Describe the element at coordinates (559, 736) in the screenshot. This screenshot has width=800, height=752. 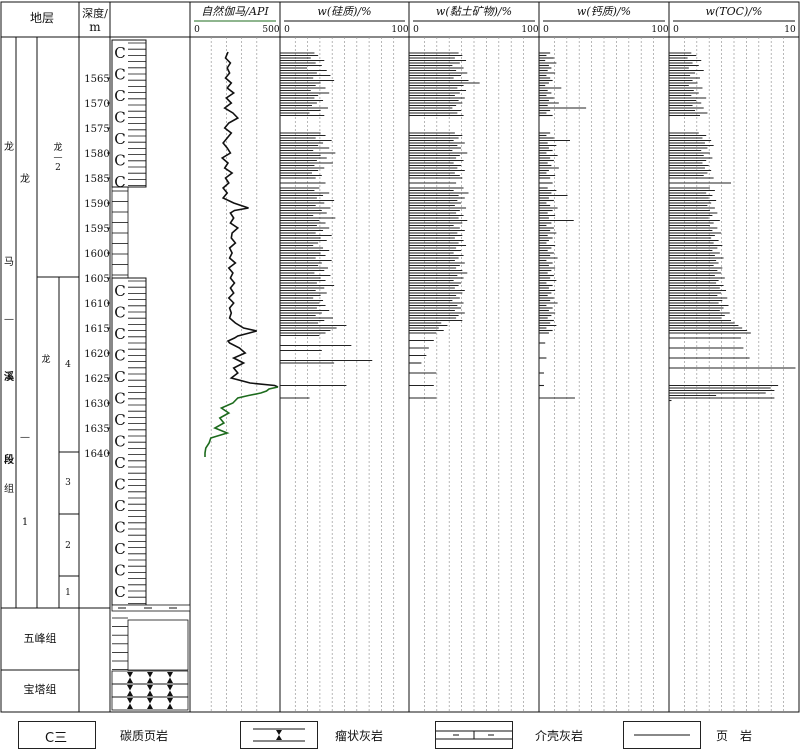
I see `legend-shelly-limestone-label: 介壳灰岩` at that location.